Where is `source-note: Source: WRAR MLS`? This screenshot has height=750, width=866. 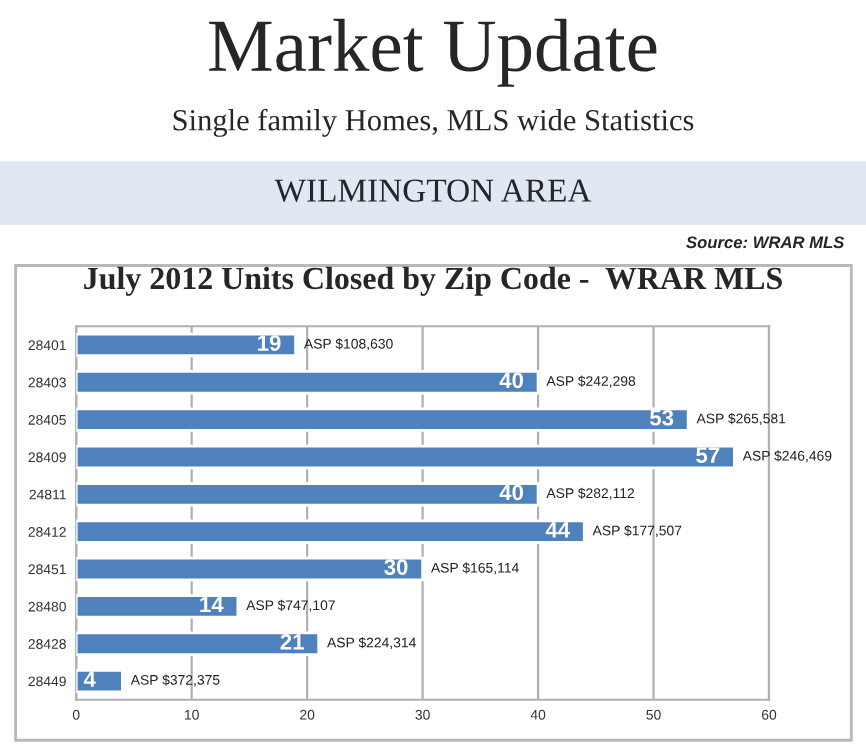 source-note: Source: WRAR MLS is located at coordinates (765, 242).